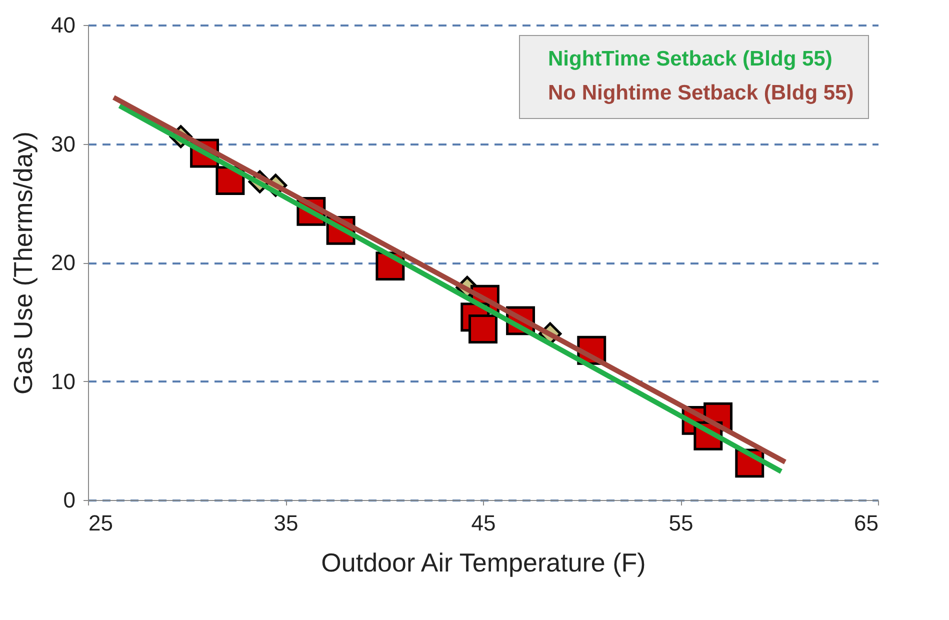 The height and width of the screenshot is (620, 949). Describe the element at coordinates (63, 25) in the screenshot. I see `y-tick-label: 40` at that location.